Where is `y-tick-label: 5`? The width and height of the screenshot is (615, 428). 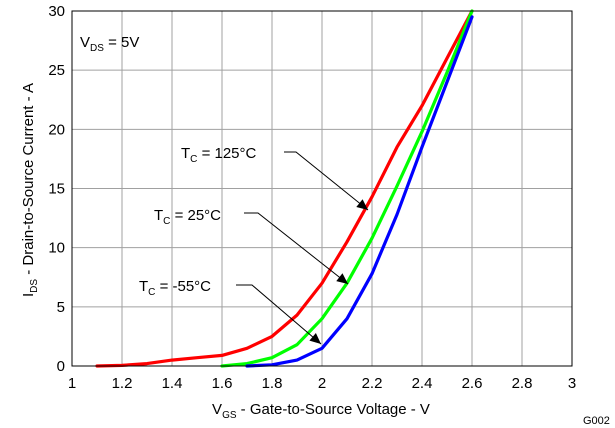
y-tick-label: 5 is located at coordinates (61, 307).